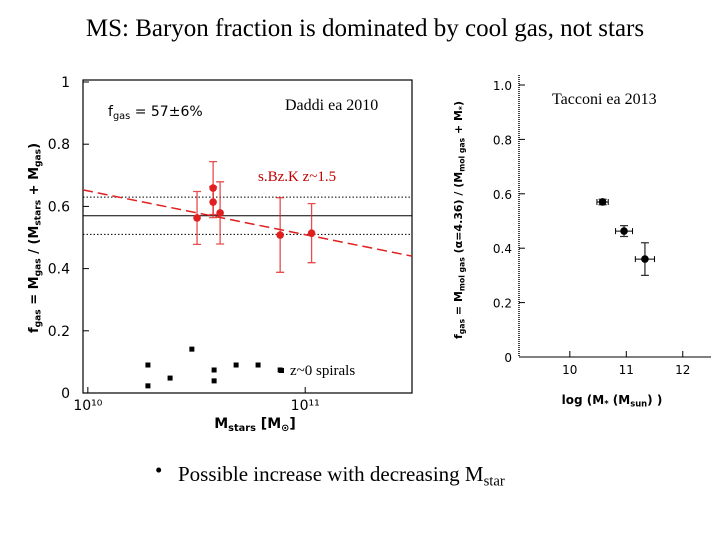  What do you see at coordinates (247, 223) in the screenshot?
I see `fit-line` at bounding box center [247, 223].